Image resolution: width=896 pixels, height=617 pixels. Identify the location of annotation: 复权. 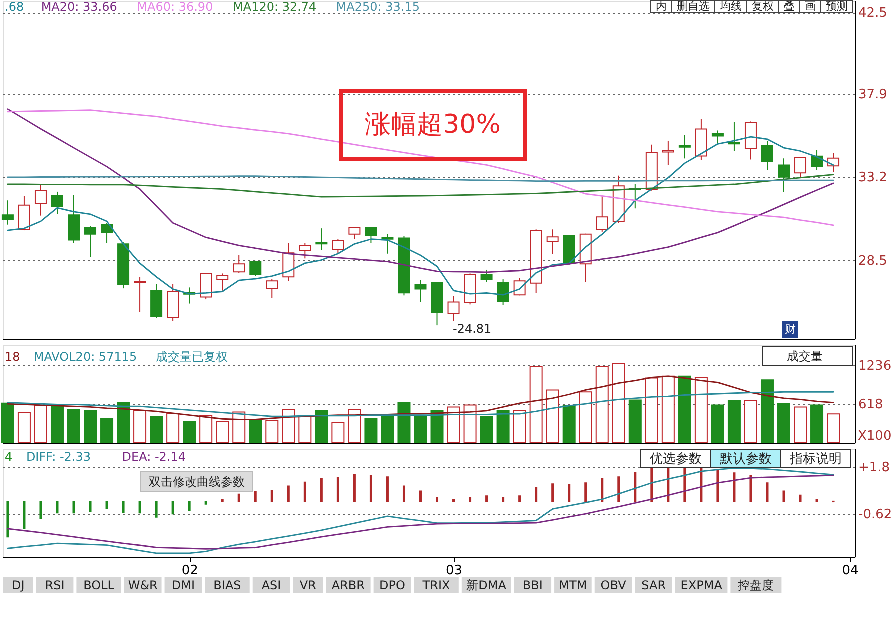
(763, 6).